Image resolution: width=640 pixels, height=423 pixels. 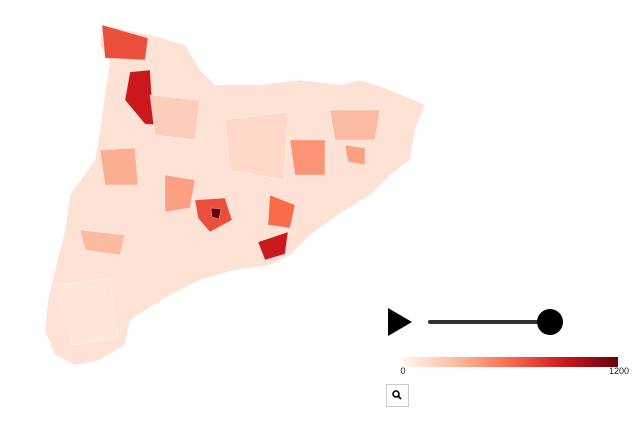 What do you see at coordinates (514, 371) in the screenshot?
I see `legend: 0 1200` at bounding box center [514, 371].